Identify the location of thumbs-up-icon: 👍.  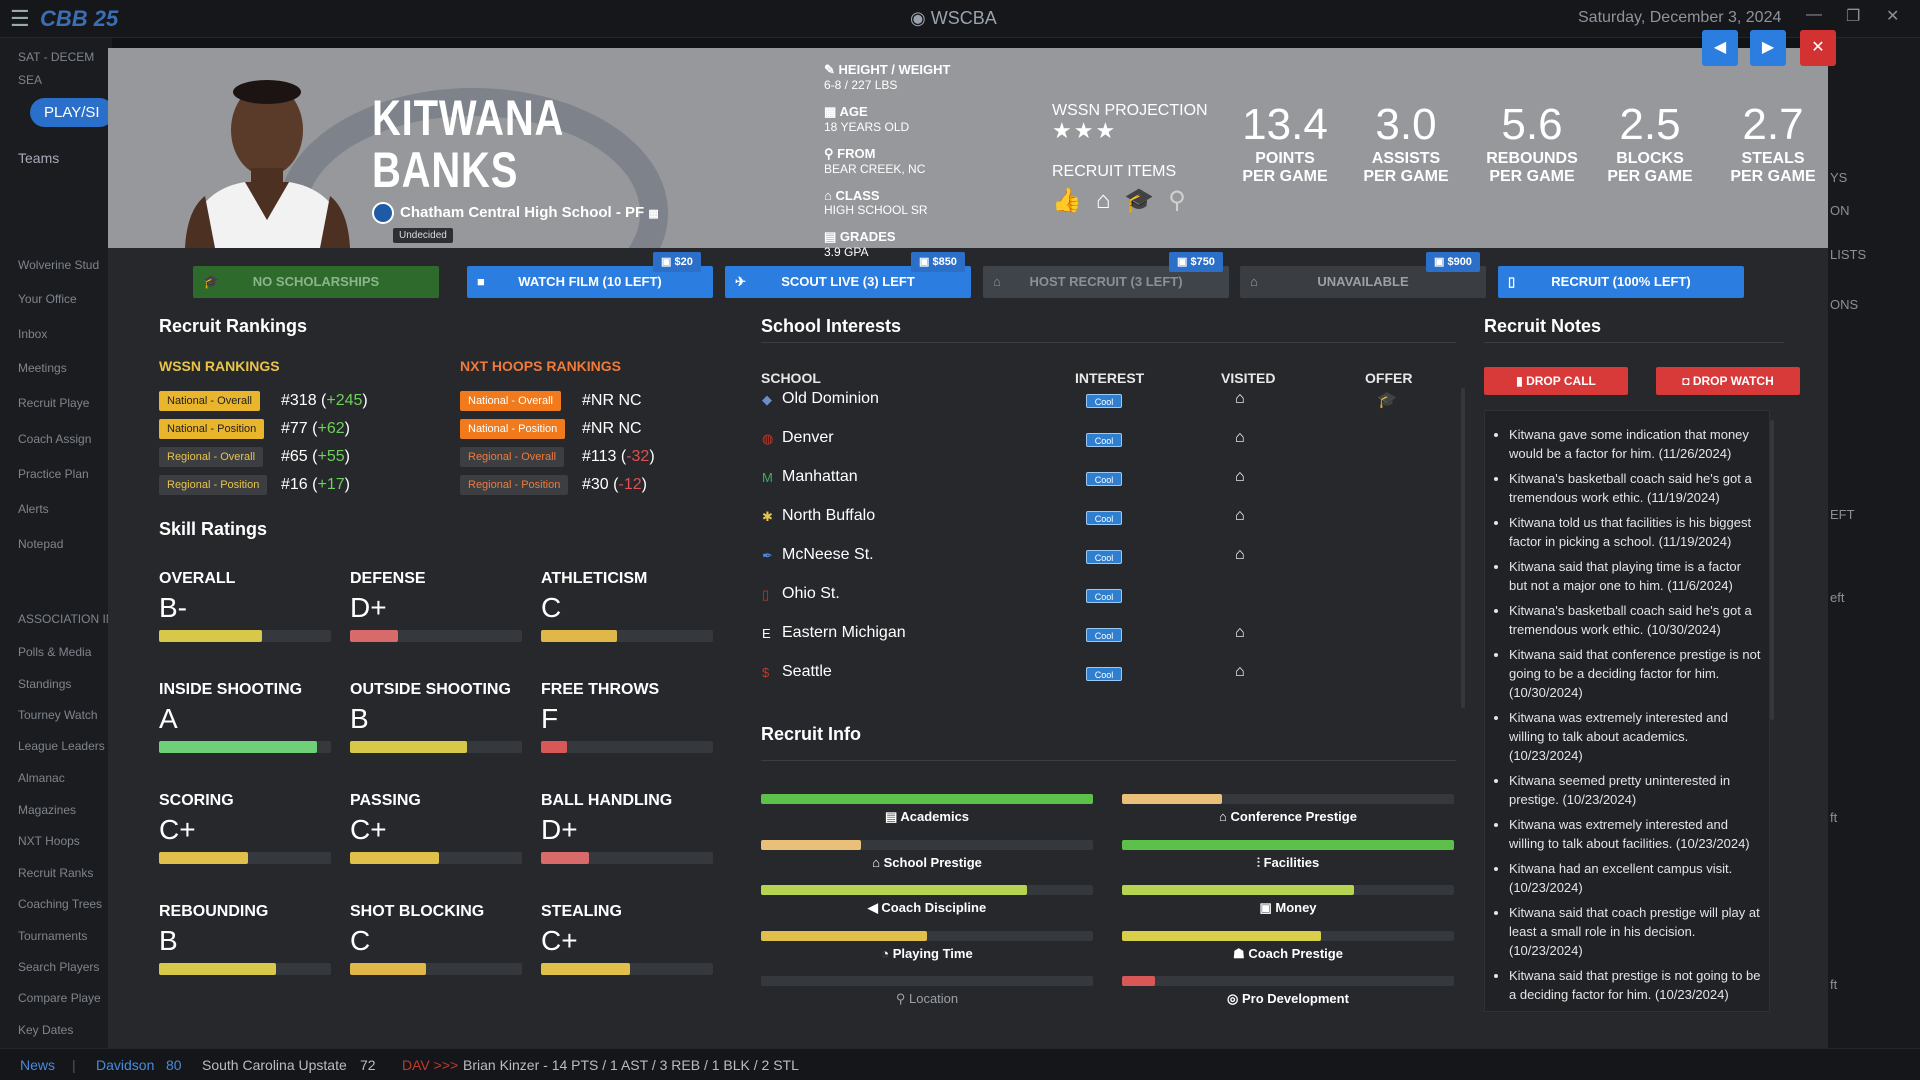
(1074, 200).